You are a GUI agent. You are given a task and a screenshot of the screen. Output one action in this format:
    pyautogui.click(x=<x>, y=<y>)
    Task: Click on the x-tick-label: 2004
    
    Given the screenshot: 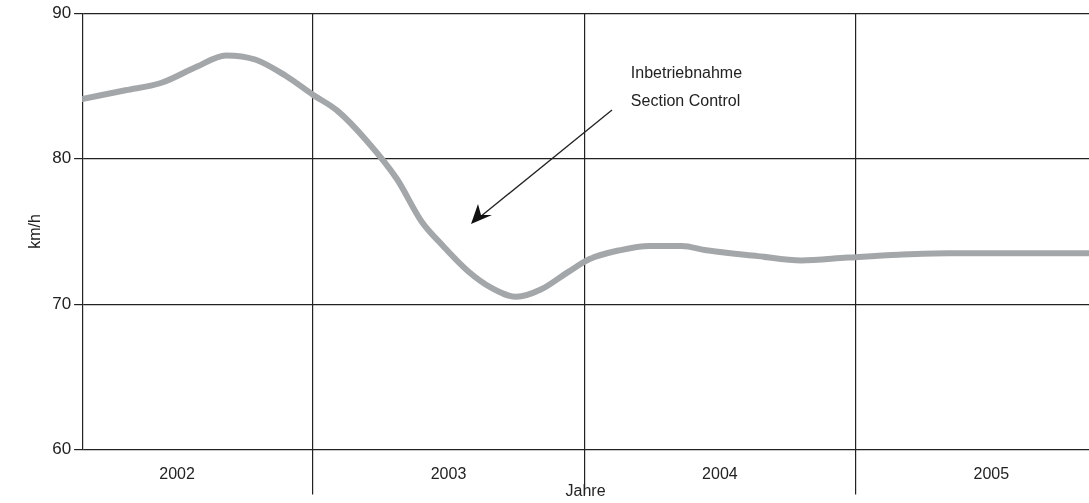 What is the action you would take?
    pyautogui.click(x=720, y=473)
    